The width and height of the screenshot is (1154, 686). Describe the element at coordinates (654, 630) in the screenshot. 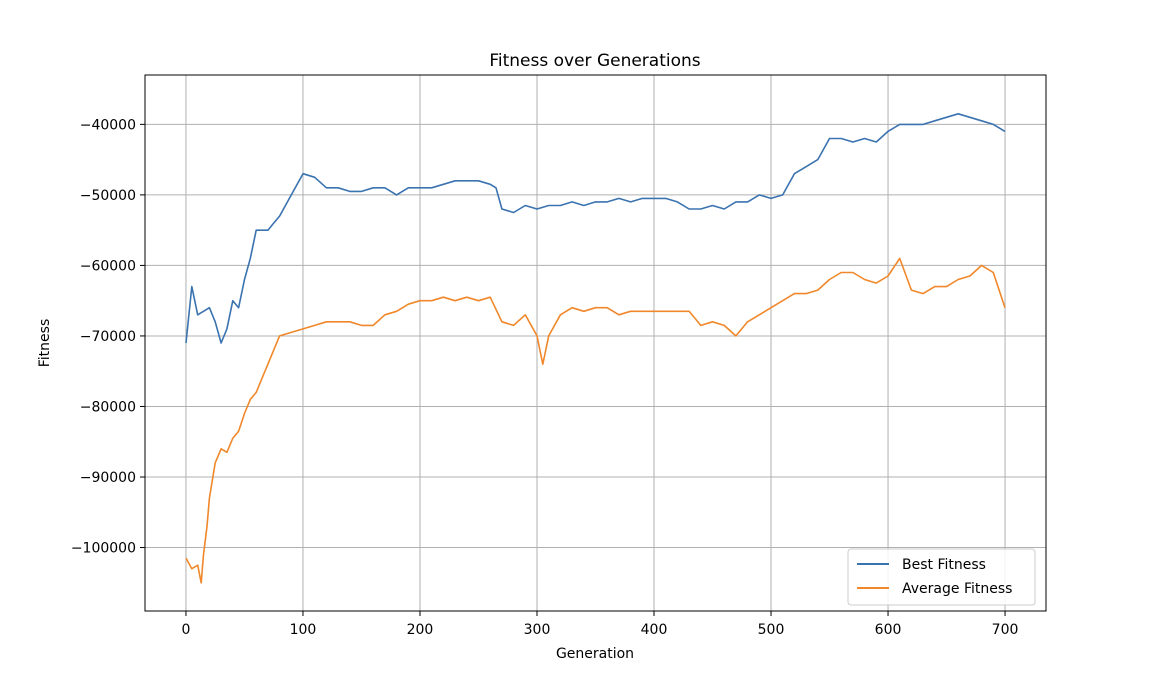

I see `x-tick-label: 400` at that location.